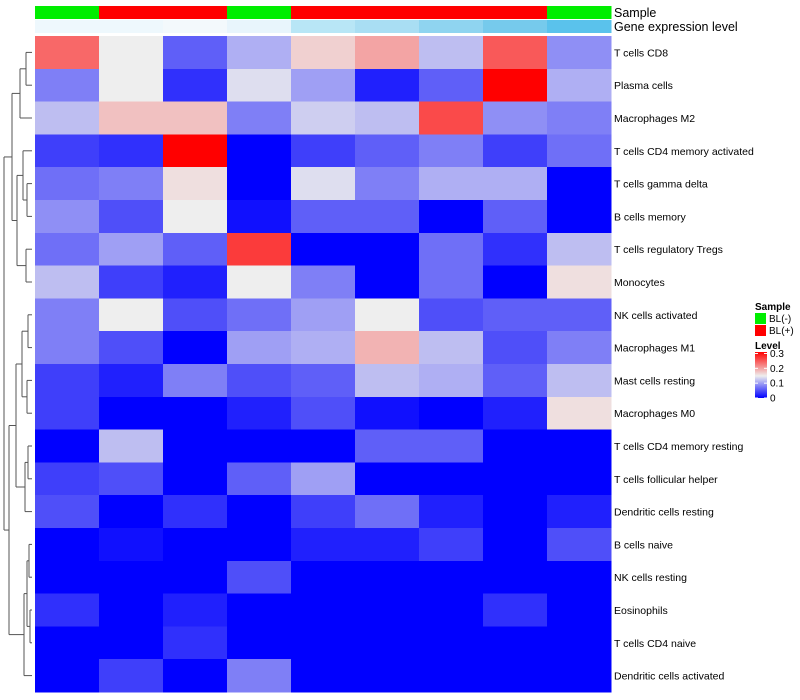 The width and height of the screenshot is (800, 700). Describe the element at coordinates (643, 545) in the screenshot. I see `row-label: B cells naive` at that location.